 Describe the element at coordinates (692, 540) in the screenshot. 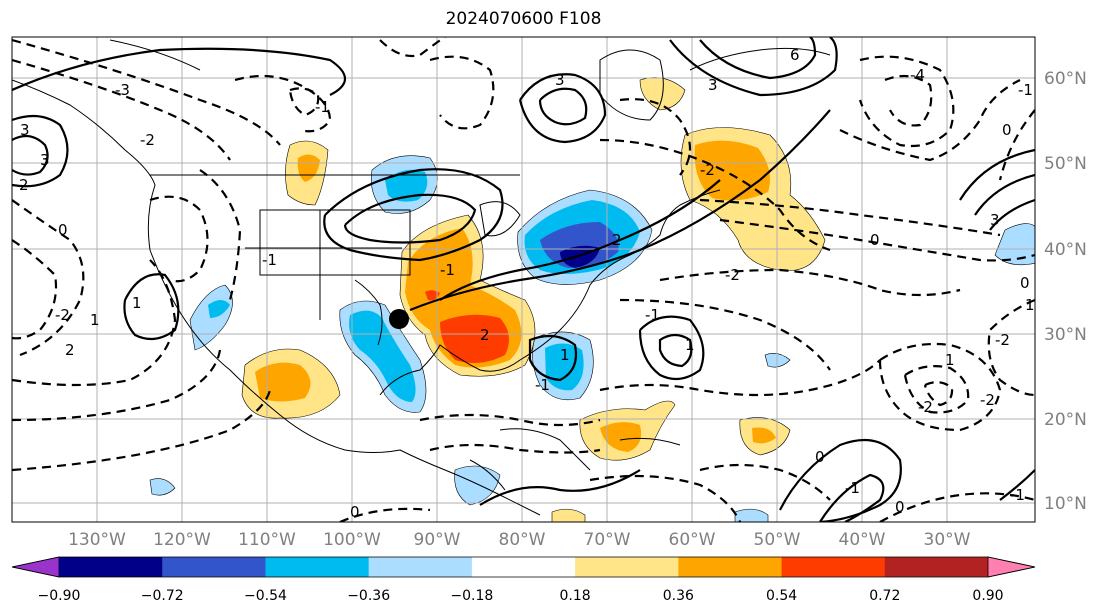

I see `lon-label: 60°W` at that location.